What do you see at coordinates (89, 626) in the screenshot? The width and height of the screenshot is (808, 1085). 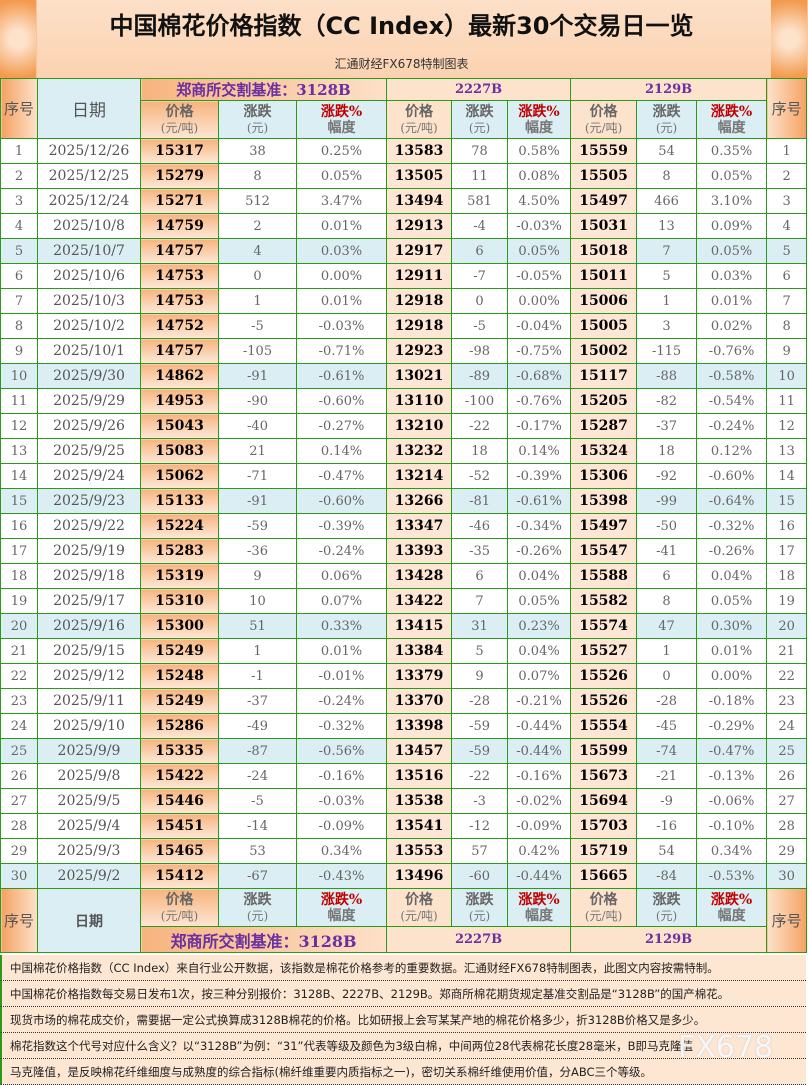 I see `date-cell: 2025/9/16` at bounding box center [89, 626].